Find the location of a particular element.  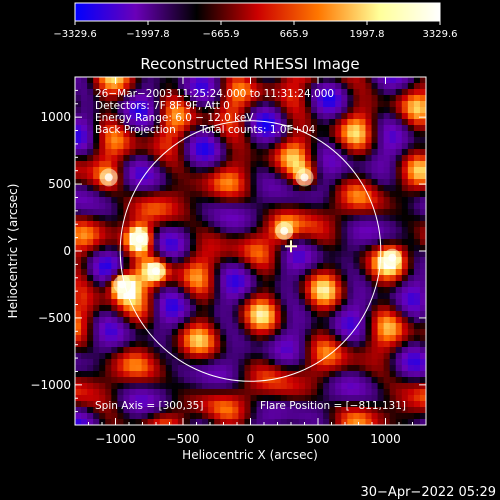

colorbar-tick-label: −3329.6 is located at coordinates (74, 34).